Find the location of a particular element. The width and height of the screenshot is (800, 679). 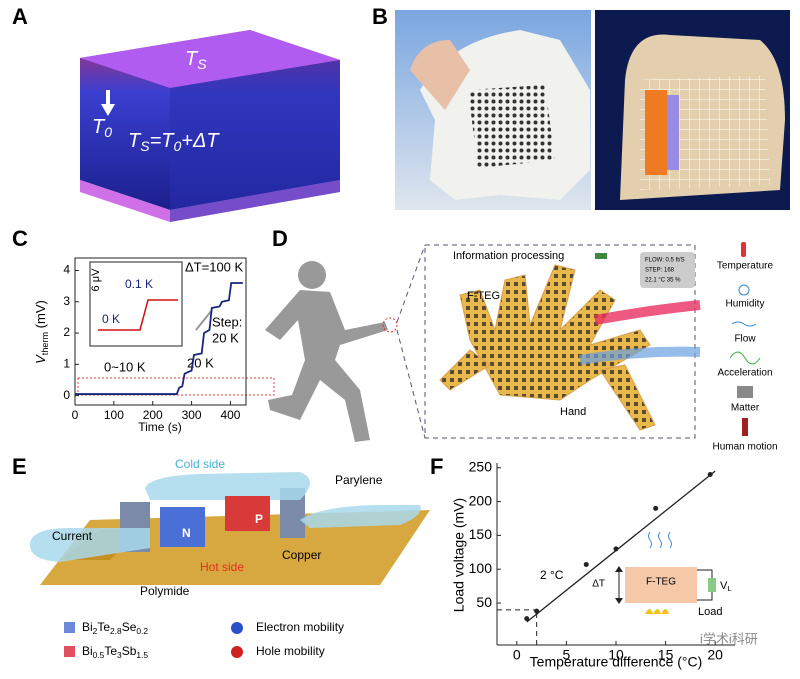

panel-label: C is located at coordinates (20, 238).